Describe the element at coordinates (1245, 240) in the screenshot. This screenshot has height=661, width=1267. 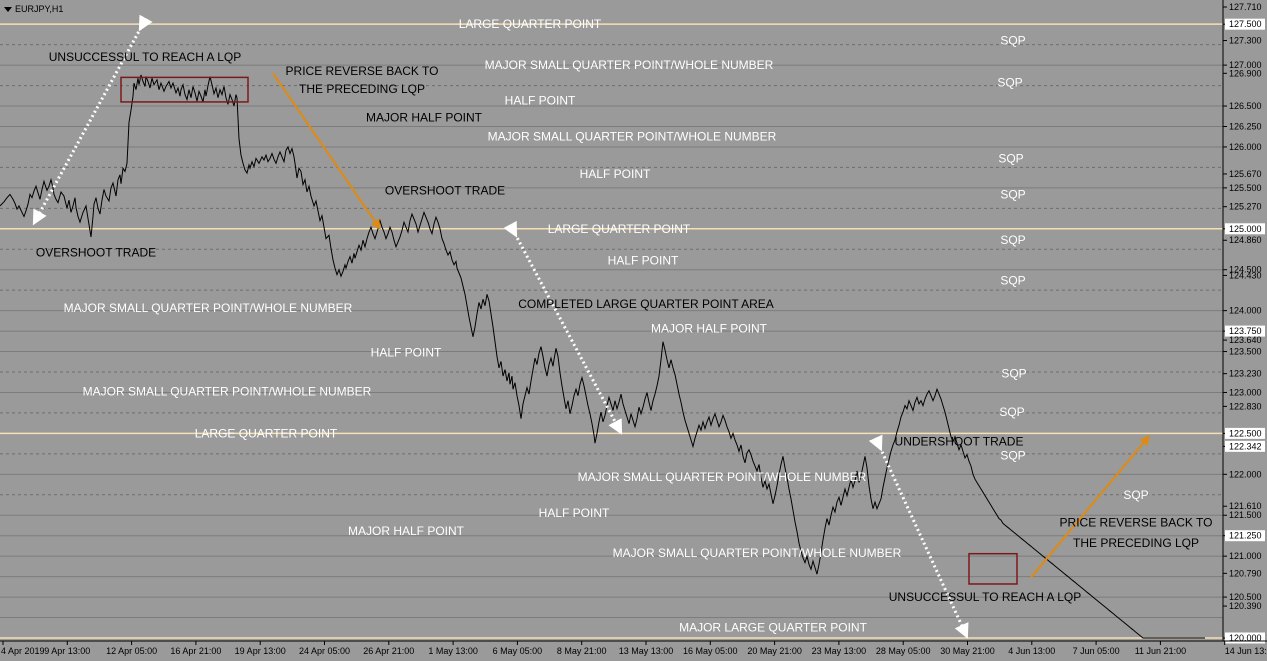
I see `price-tick-label: 124.860` at that location.